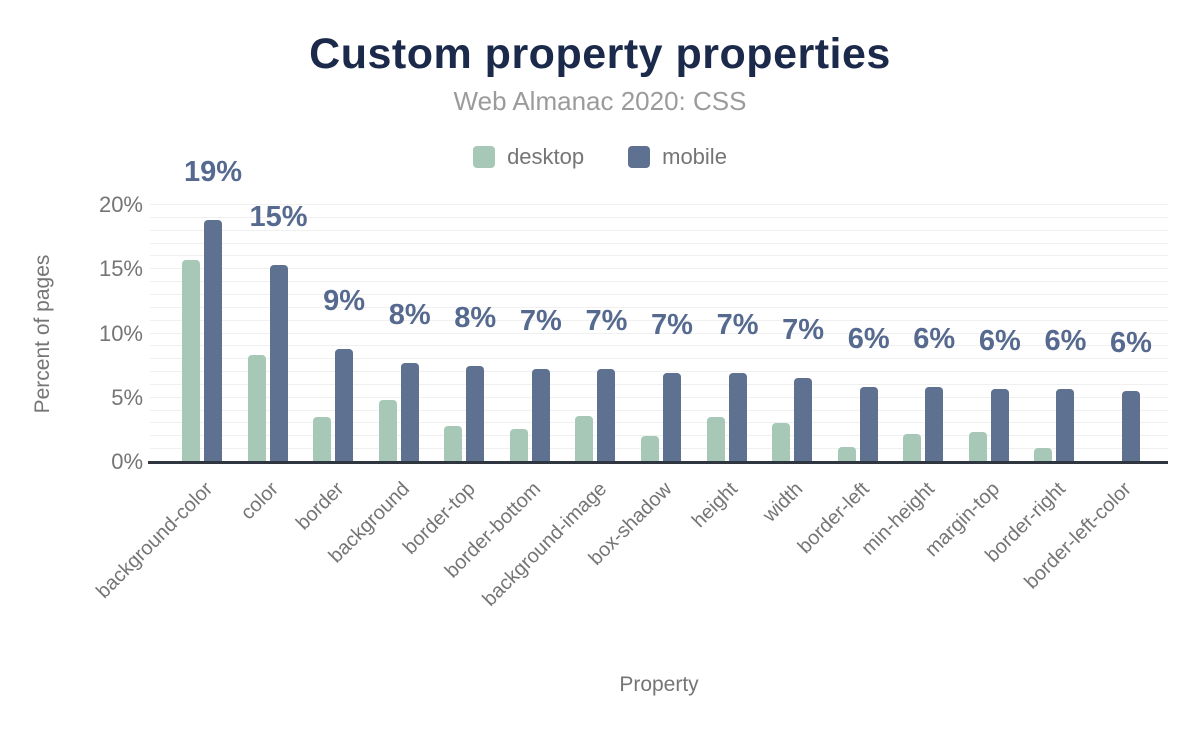 This screenshot has height=742, width=1200. Describe the element at coordinates (600, 54) in the screenshot. I see `chart-title: Custom property properties` at that location.